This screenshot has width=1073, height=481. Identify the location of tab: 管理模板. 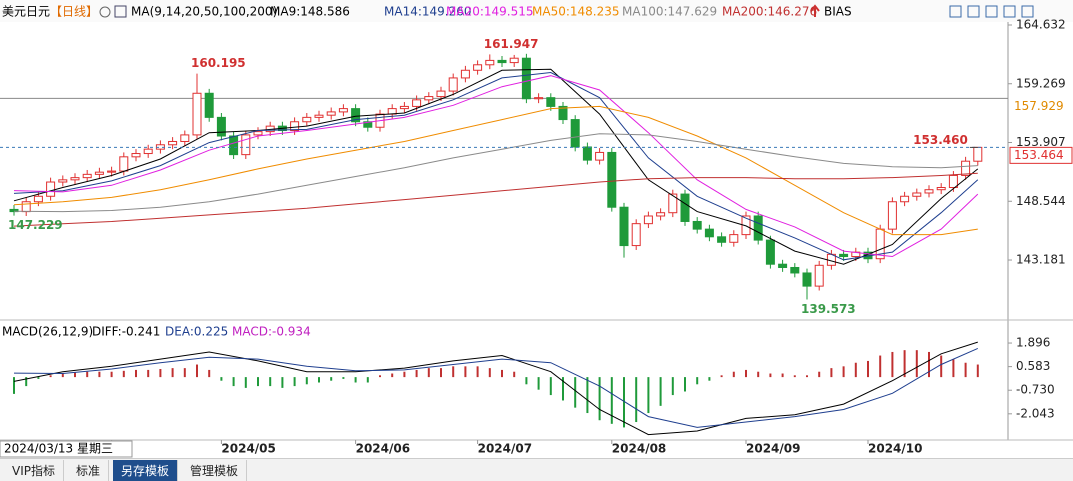
(215, 470).